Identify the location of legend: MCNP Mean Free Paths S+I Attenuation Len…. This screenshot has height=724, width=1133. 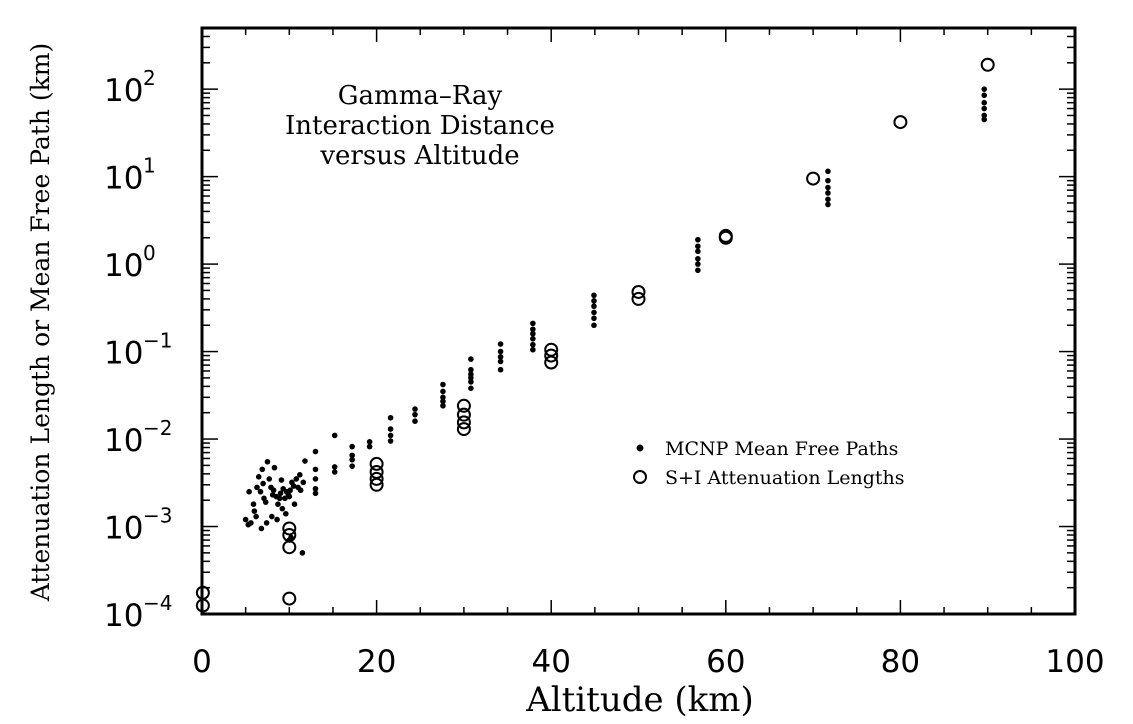
(769, 463).